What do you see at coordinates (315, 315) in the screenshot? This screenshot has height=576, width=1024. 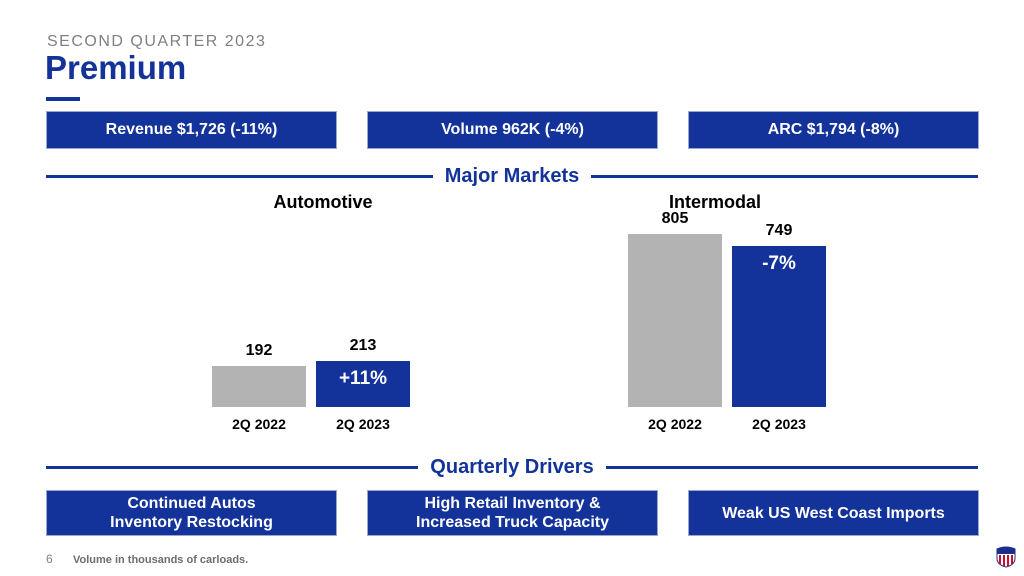 I see `automotive-chart: Automotive 192 2Q 2022 213 +11% 2Q 2023` at bounding box center [315, 315].